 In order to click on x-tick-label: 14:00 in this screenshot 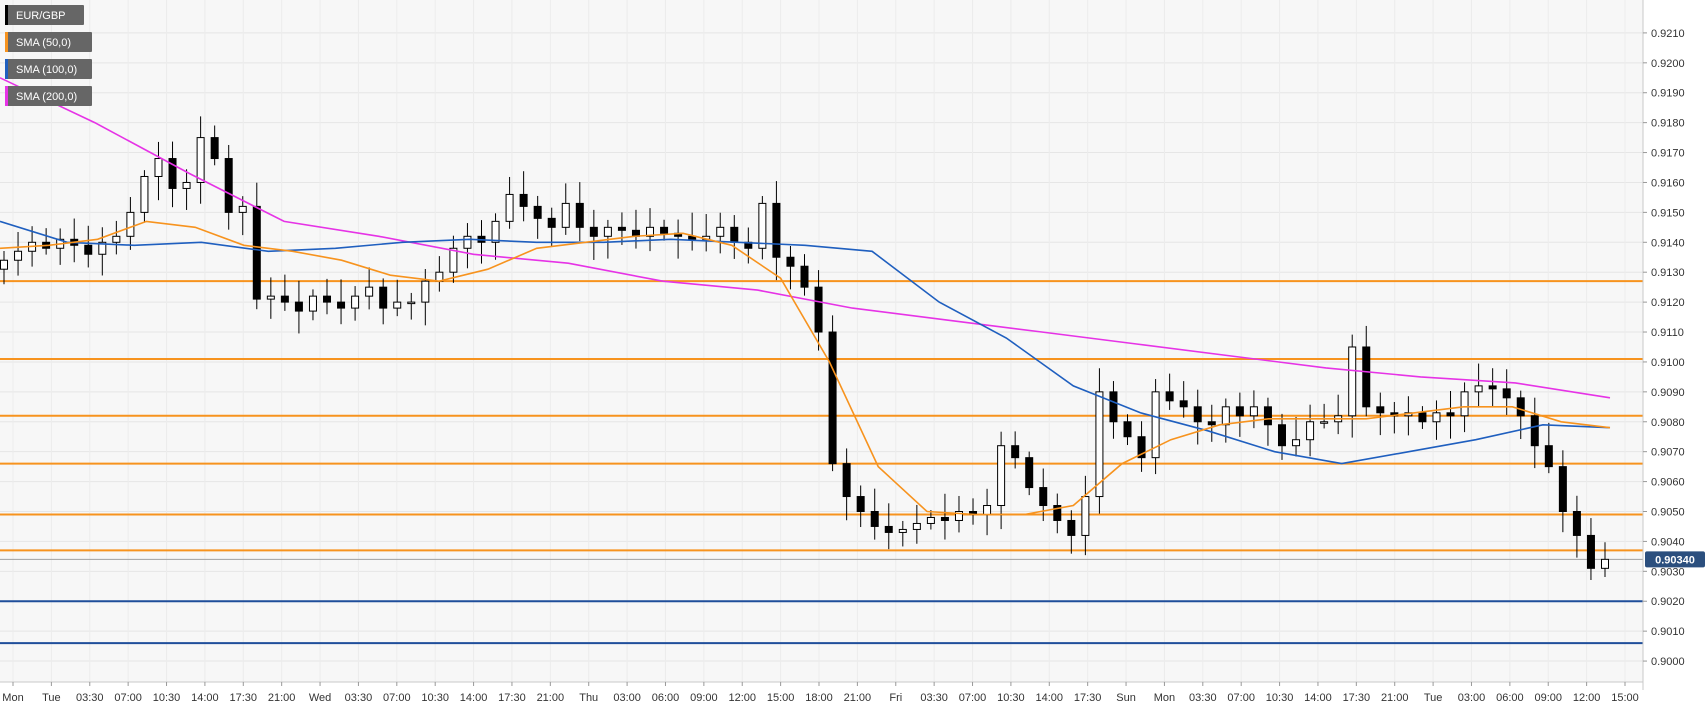, I will do `click(1050, 698)`.